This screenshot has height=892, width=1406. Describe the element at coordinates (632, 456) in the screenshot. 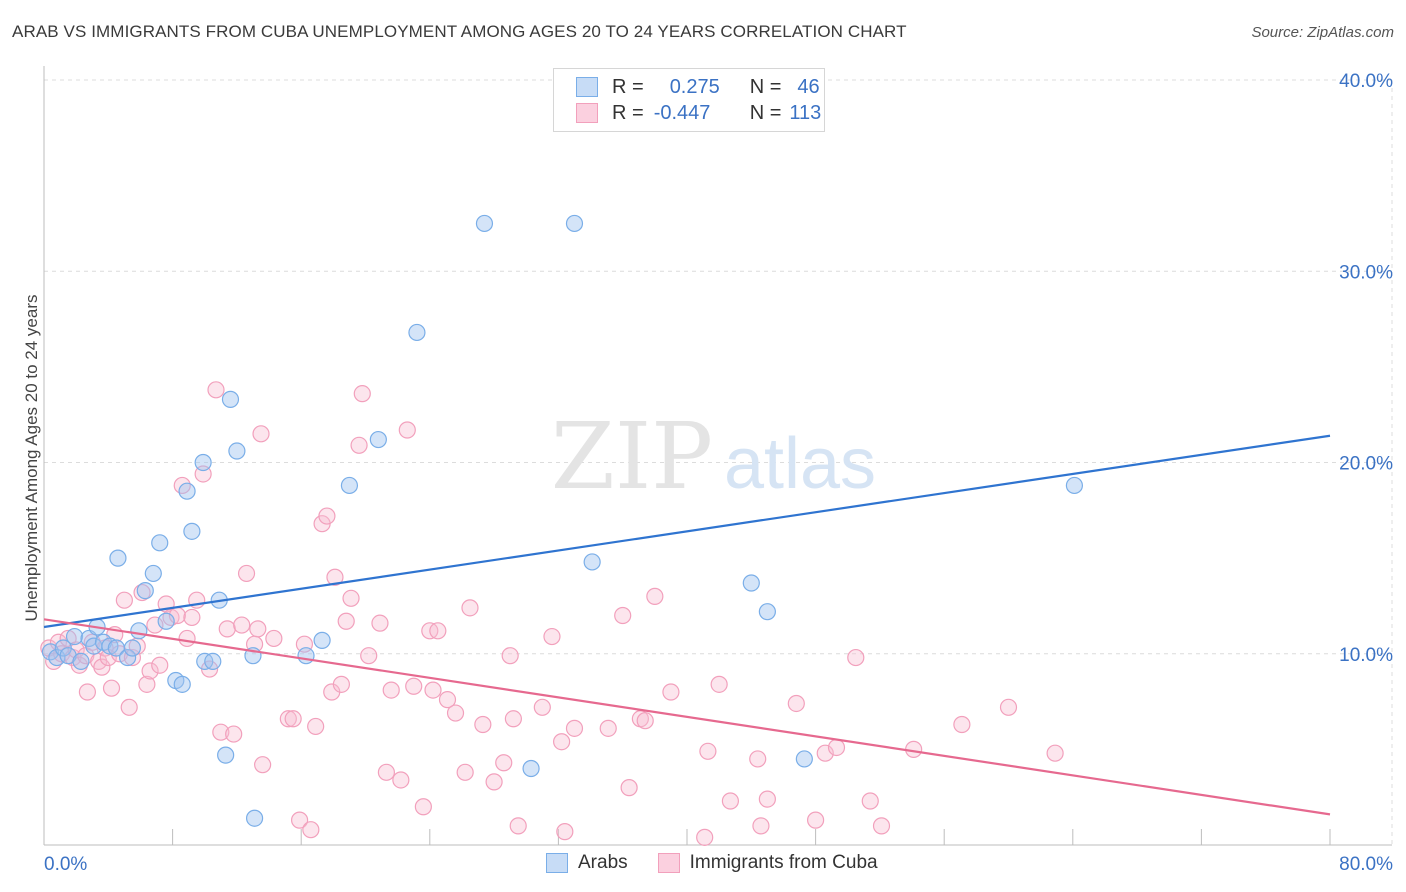

I see `watermark-zip: ZIP` at that location.